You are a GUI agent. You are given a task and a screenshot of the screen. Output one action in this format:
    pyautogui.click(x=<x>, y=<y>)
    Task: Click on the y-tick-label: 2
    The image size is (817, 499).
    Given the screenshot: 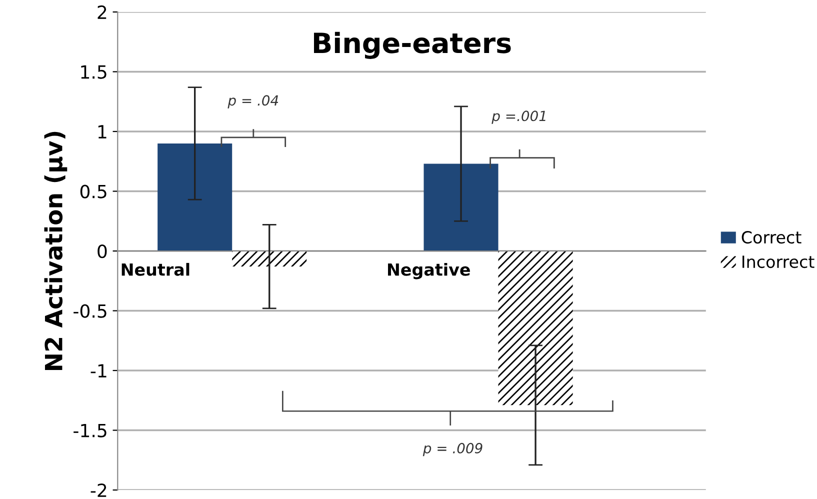 What is the action you would take?
    pyautogui.click(x=102, y=12)
    